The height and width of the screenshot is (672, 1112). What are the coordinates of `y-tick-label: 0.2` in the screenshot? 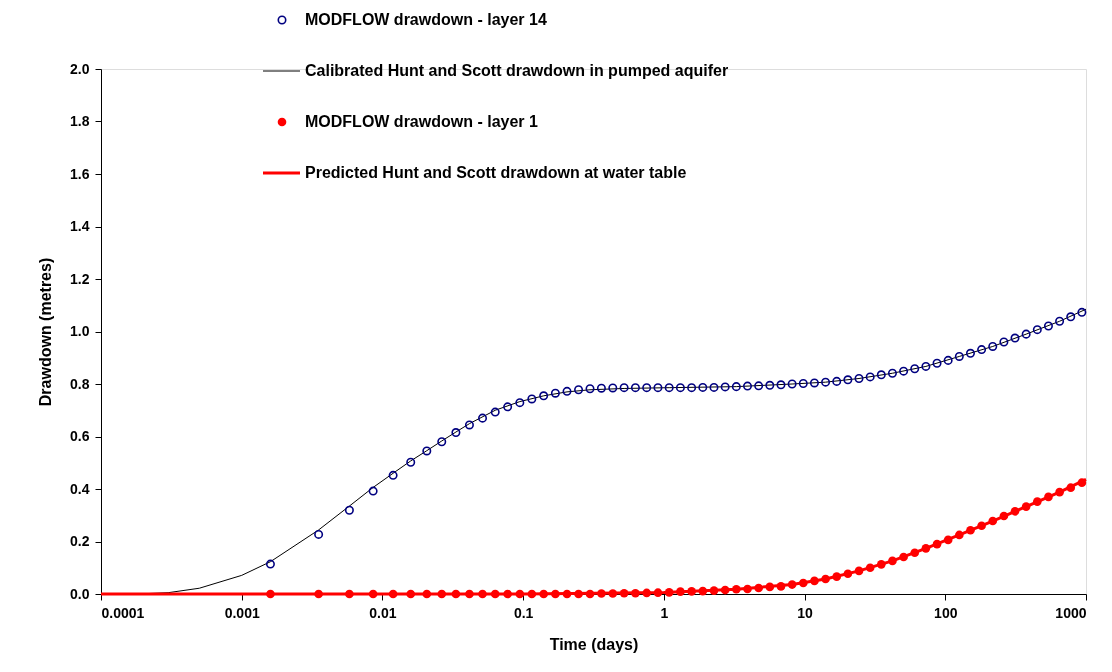 It's located at (80, 541).